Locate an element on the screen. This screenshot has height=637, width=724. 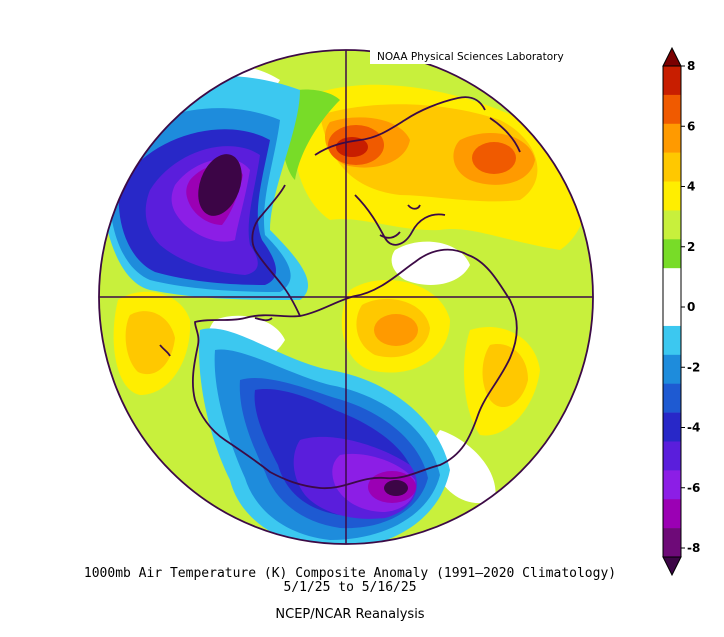
field-warm-east-inner is located at coordinates (505, 376).